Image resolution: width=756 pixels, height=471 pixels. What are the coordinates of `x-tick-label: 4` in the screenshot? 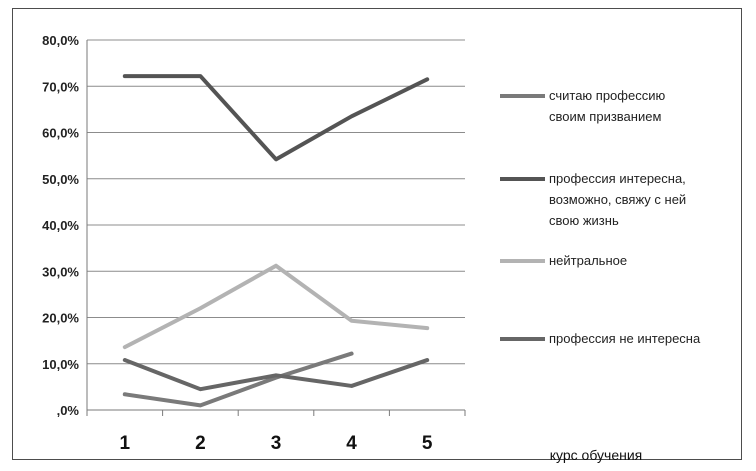 It's located at (351, 443).